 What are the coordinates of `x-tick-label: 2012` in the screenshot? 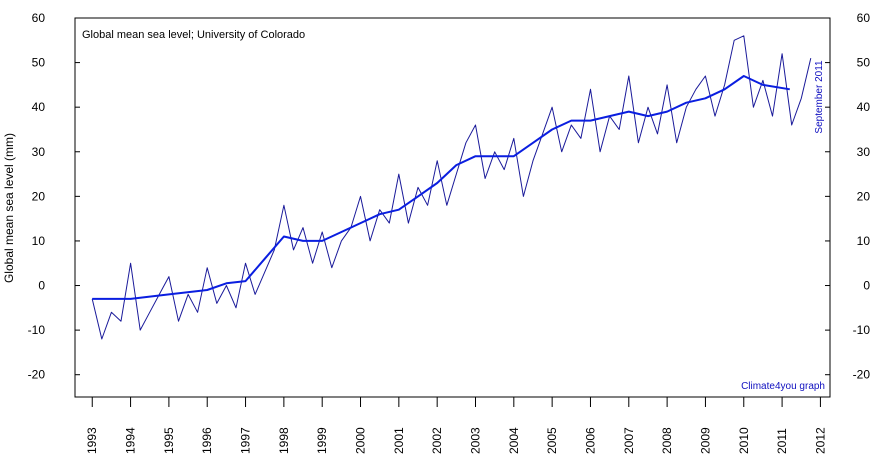 It's located at (820, 440).